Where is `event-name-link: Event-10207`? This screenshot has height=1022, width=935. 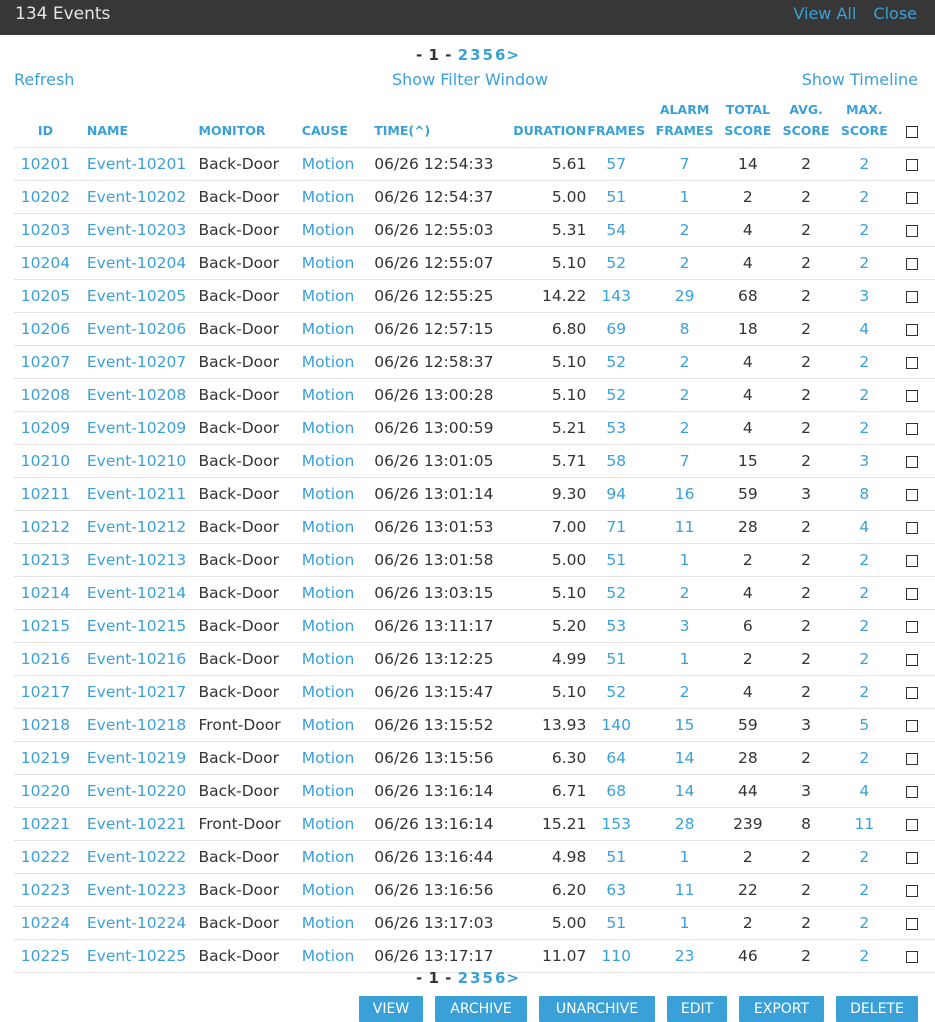 event-name-link: Event-10207 is located at coordinates (132, 362).